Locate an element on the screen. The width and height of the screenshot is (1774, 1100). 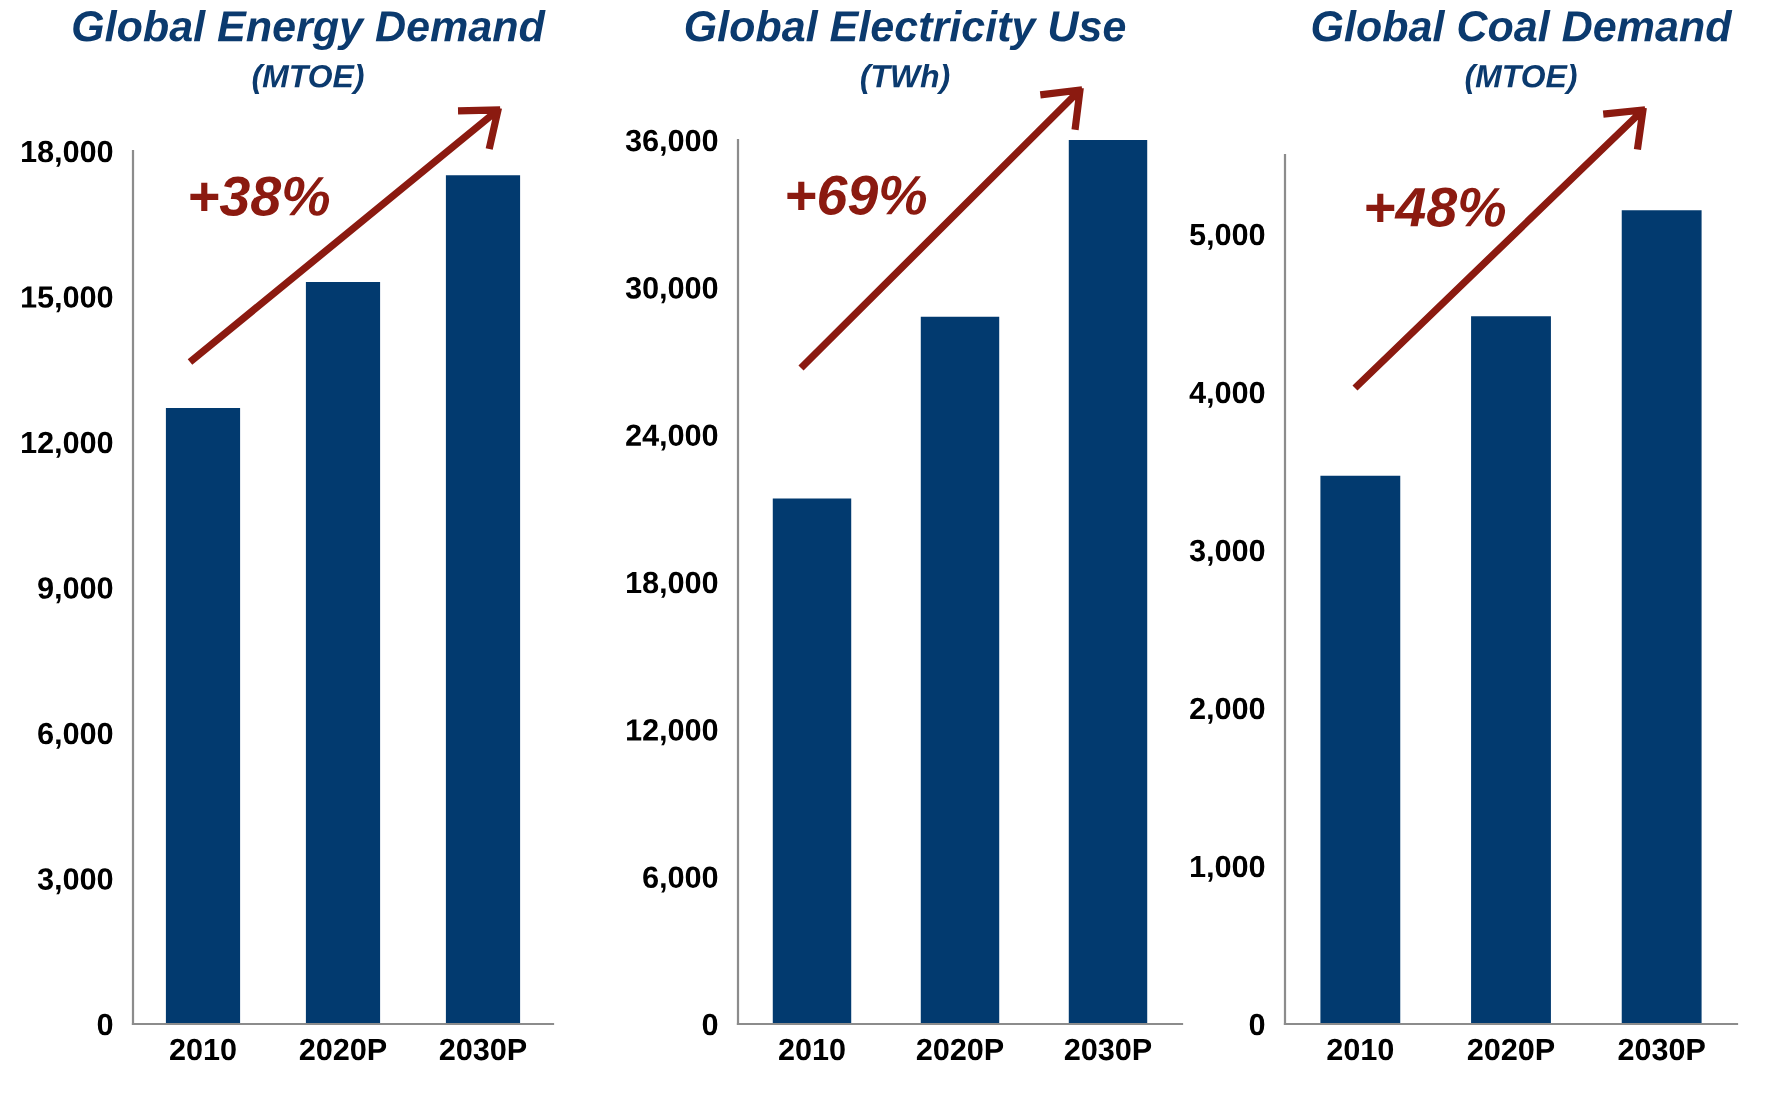
y-tick-label: 5,000 is located at coordinates (1227, 236).